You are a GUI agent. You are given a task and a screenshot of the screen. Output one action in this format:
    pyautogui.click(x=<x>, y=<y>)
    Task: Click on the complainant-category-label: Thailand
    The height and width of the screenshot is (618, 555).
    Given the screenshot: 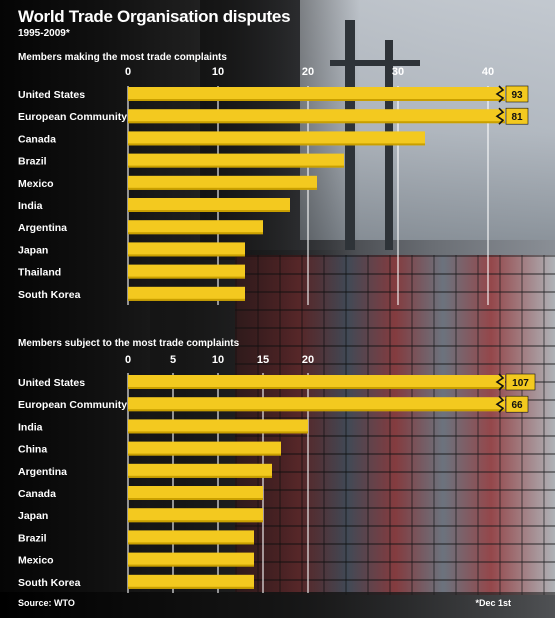 What is the action you would take?
    pyautogui.click(x=39, y=273)
    